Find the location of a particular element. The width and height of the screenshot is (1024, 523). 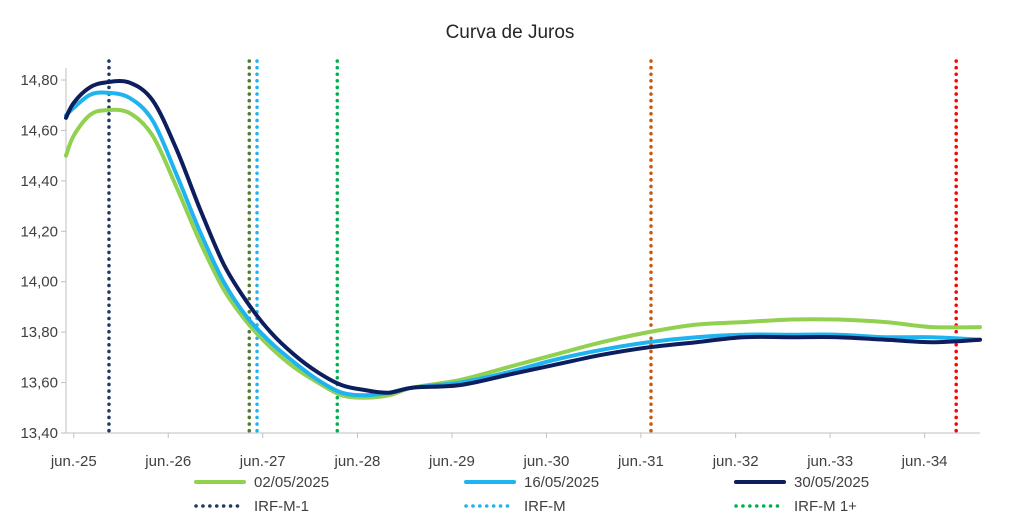

y-tick-label: 13,40 is located at coordinates (39, 433).